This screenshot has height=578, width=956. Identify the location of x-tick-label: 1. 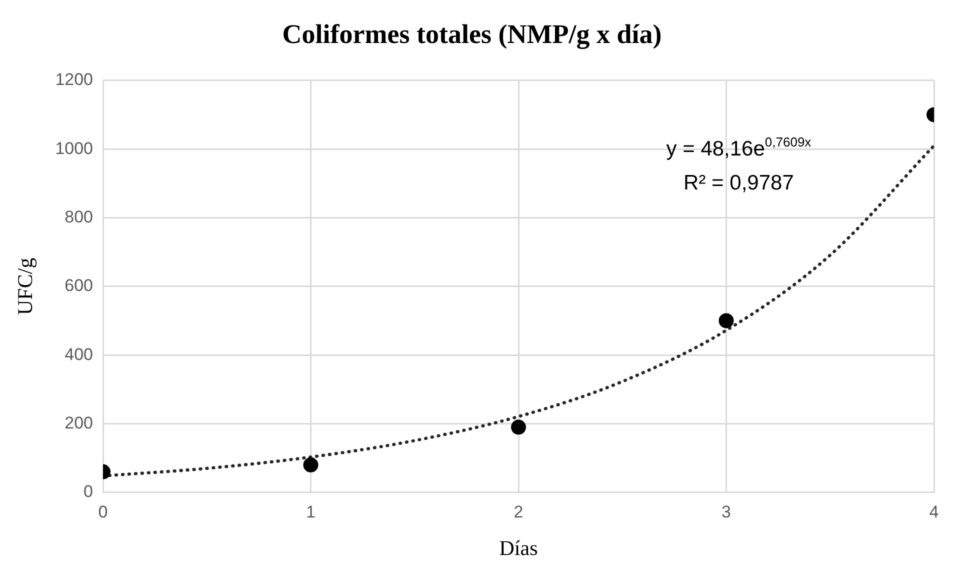
(311, 512).